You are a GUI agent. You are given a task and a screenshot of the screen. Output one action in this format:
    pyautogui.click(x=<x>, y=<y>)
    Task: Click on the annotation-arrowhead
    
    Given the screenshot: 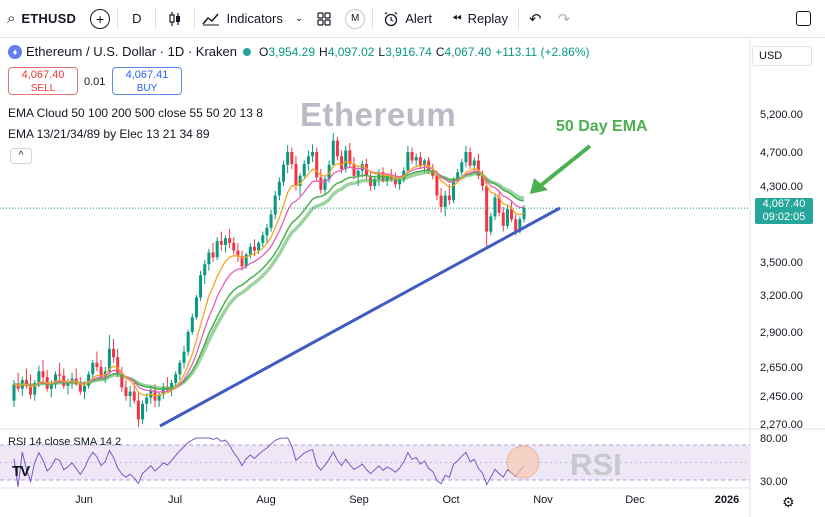 What is the action you would take?
    pyautogui.click(x=539, y=186)
    